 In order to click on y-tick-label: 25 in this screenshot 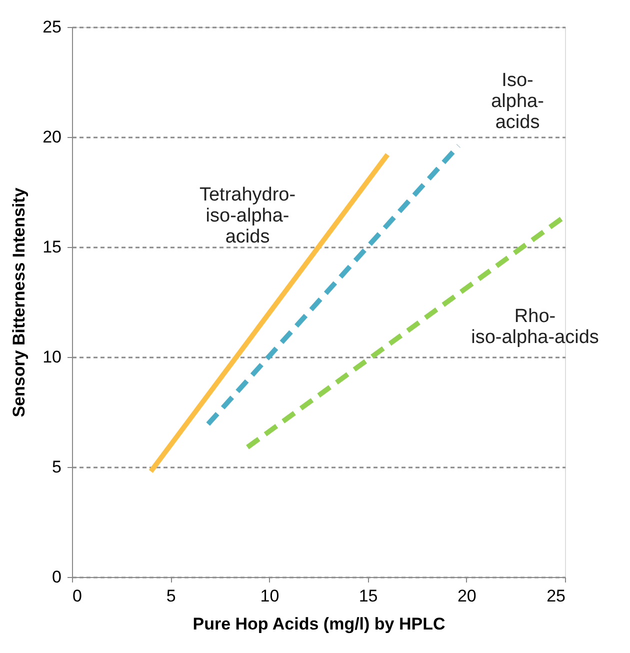, I will do `click(52, 27)`.